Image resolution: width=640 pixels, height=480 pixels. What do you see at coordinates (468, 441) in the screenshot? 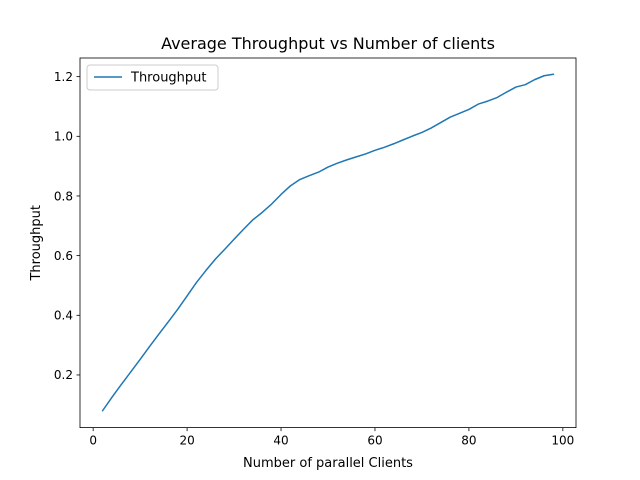
I see `x-tick-label: 80` at bounding box center [468, 441].